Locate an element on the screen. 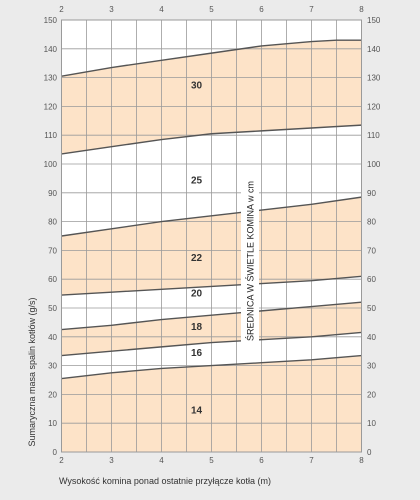  x-tick-label-top: 8 is located at coordinates (361, 9).